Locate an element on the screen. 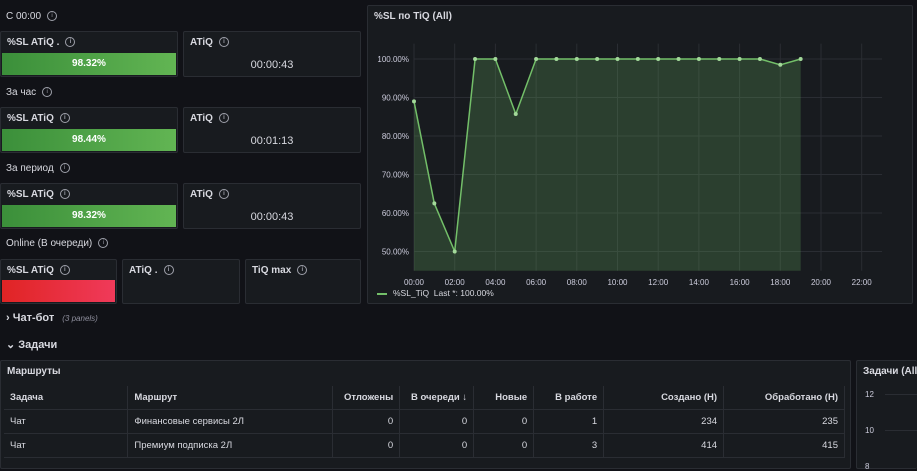  section-tasks: ⌄ Задачи is located at coordinates (31, 344).